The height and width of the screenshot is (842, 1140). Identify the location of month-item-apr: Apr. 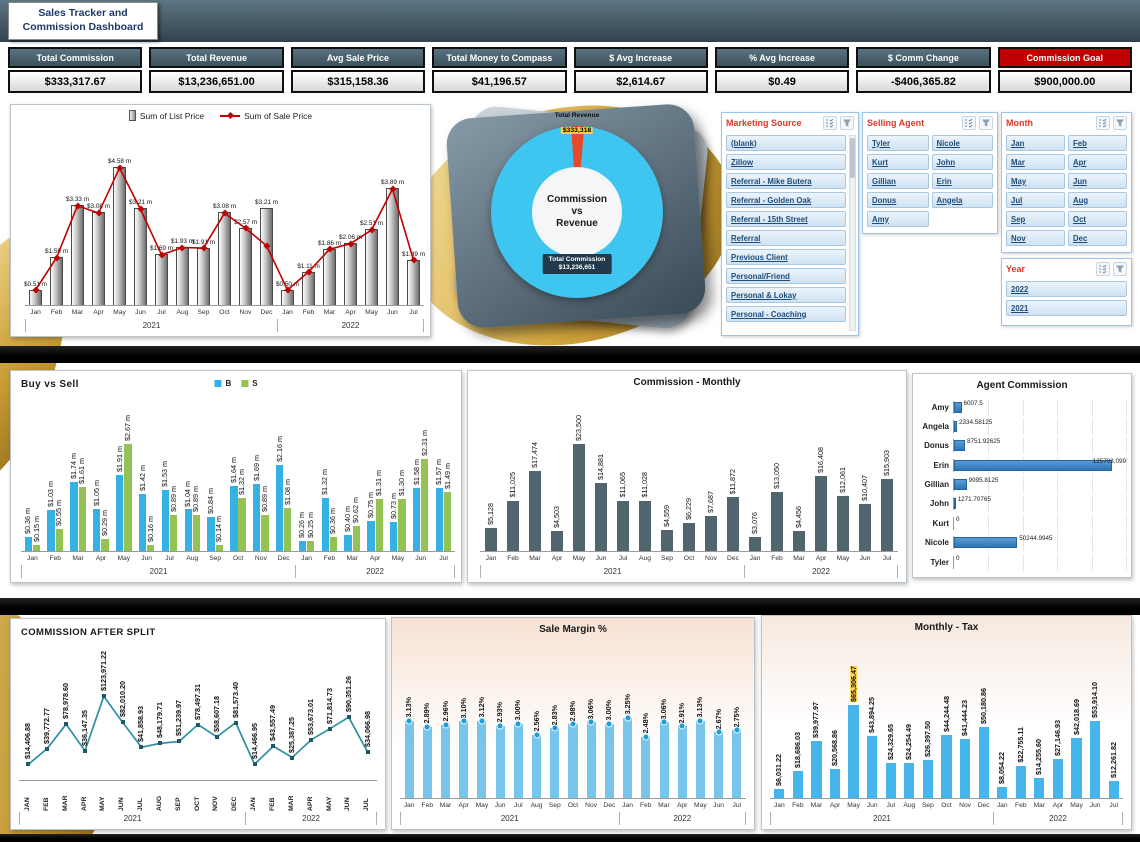
(1097, 162).